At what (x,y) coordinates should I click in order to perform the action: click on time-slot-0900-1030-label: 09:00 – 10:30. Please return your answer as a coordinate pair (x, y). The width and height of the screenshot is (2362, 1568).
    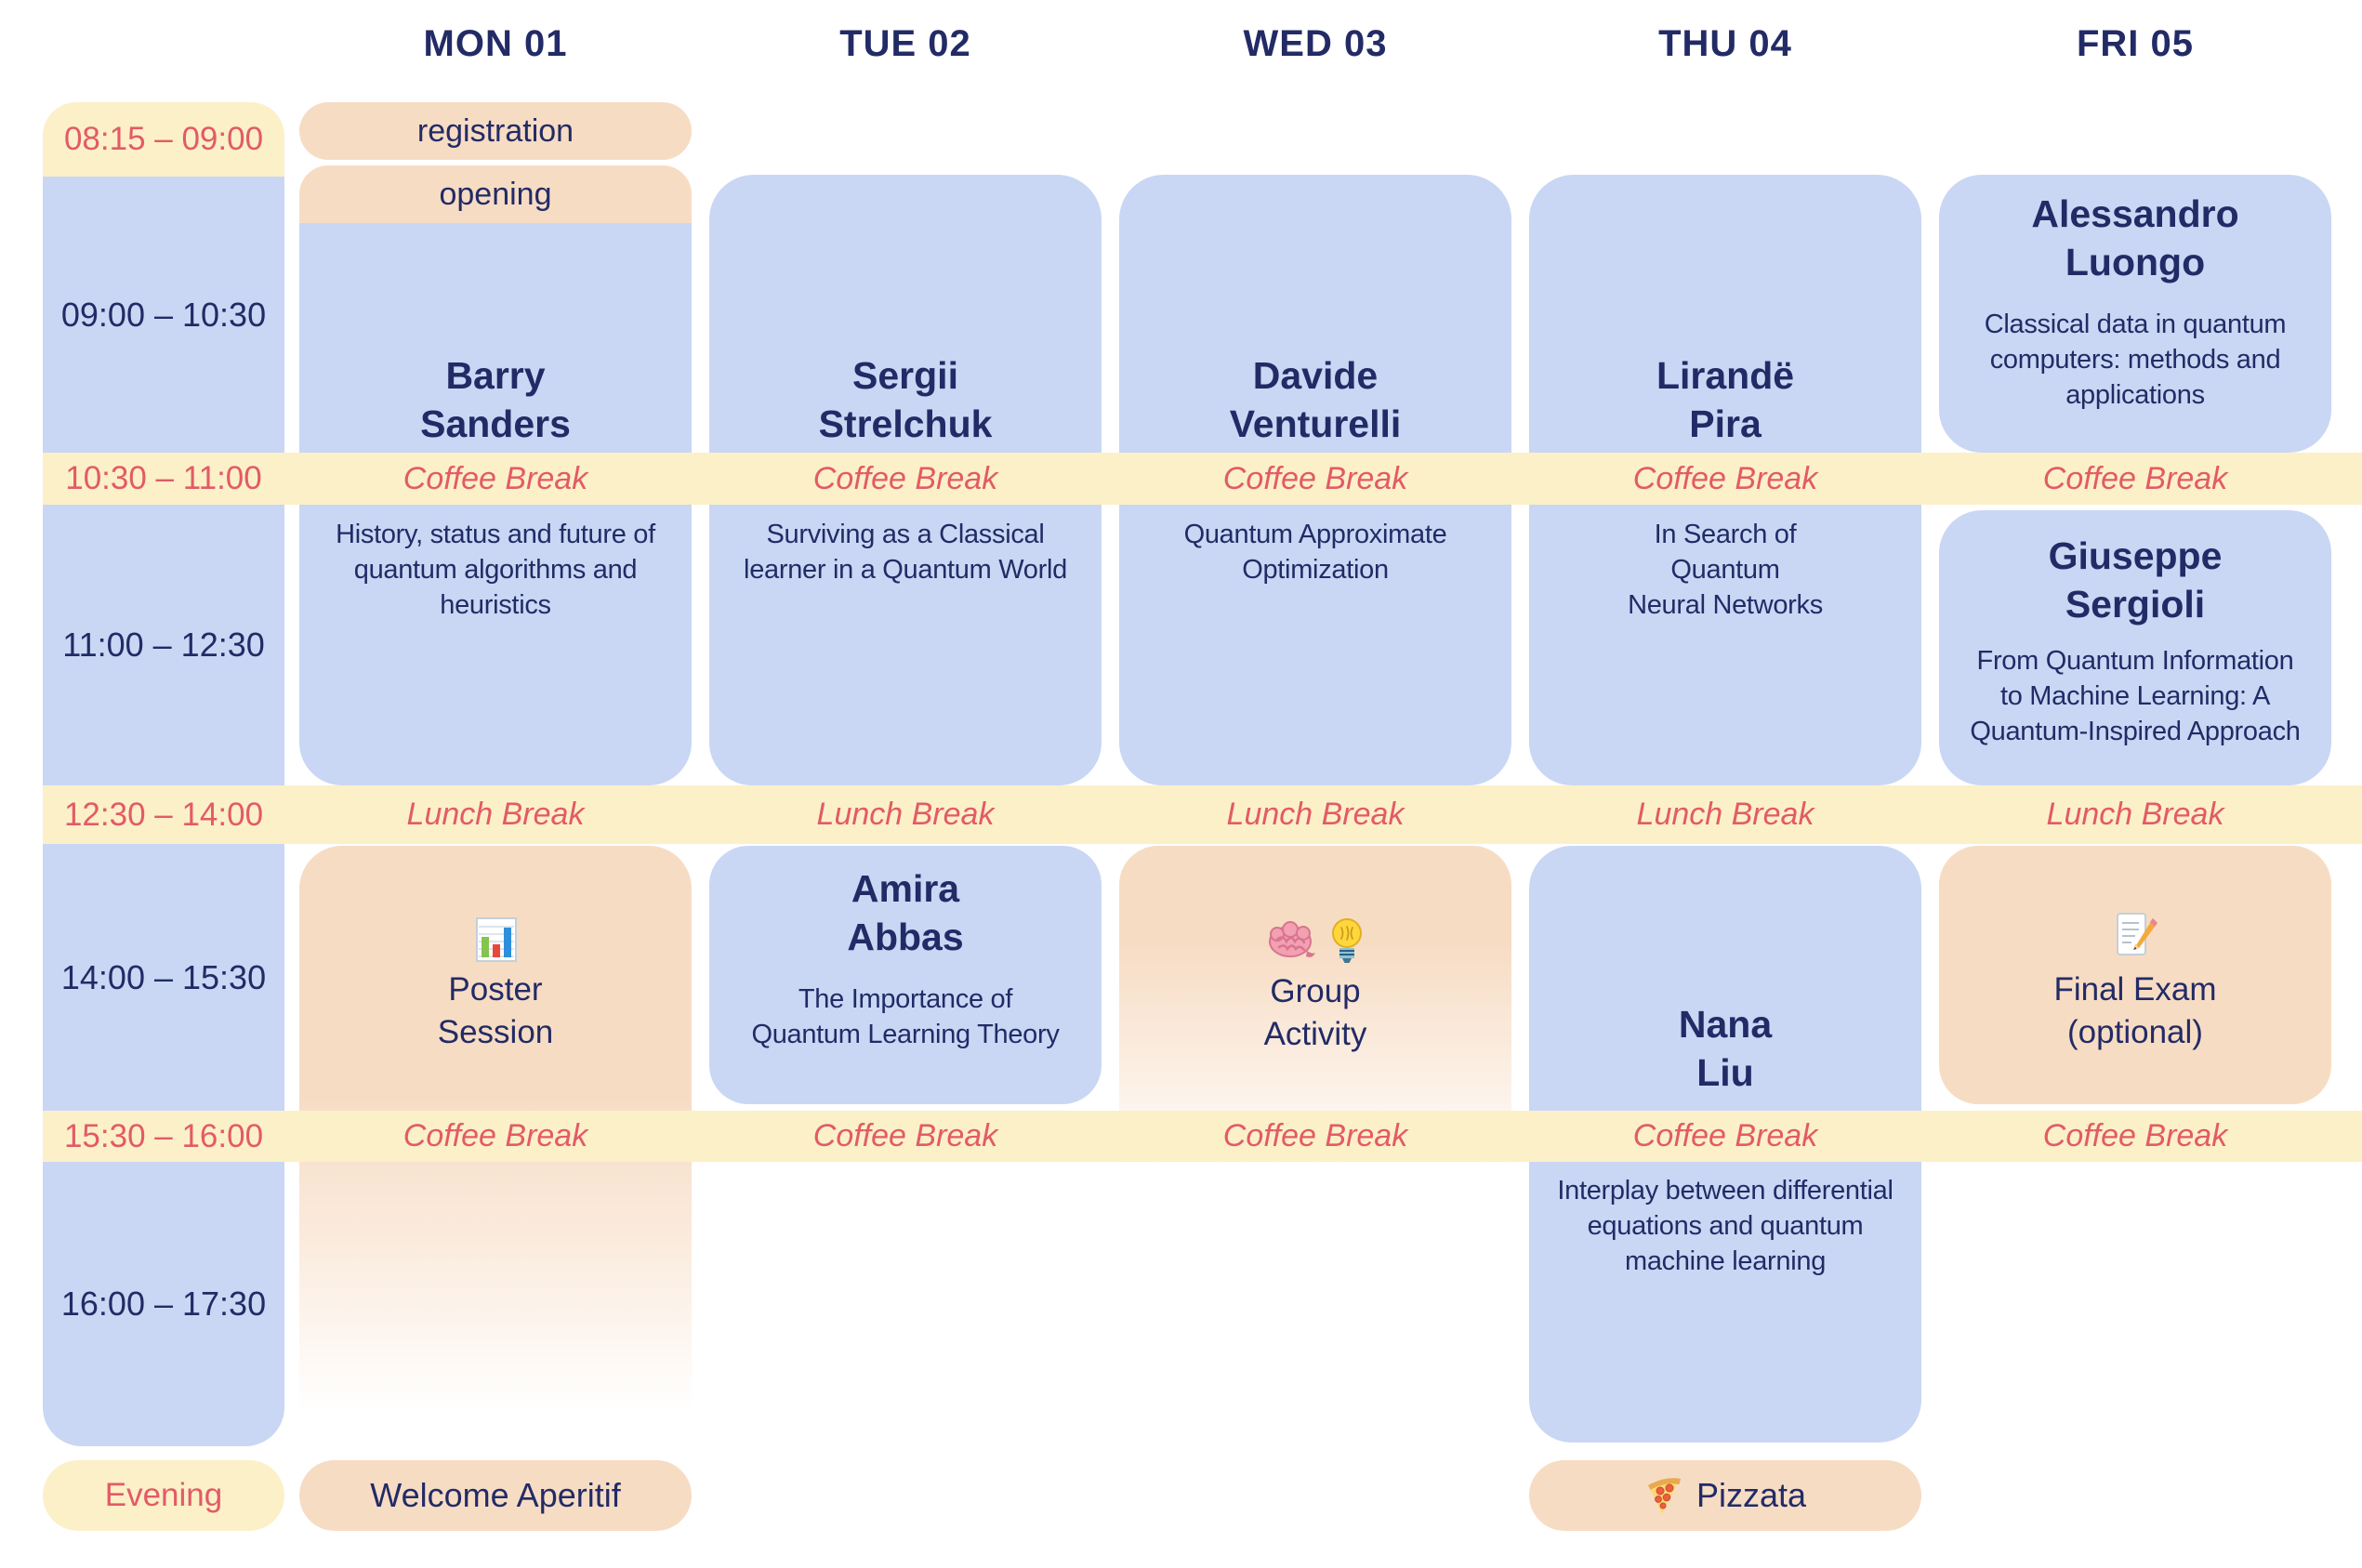
    Looking at the image, I should click on (163, 315).